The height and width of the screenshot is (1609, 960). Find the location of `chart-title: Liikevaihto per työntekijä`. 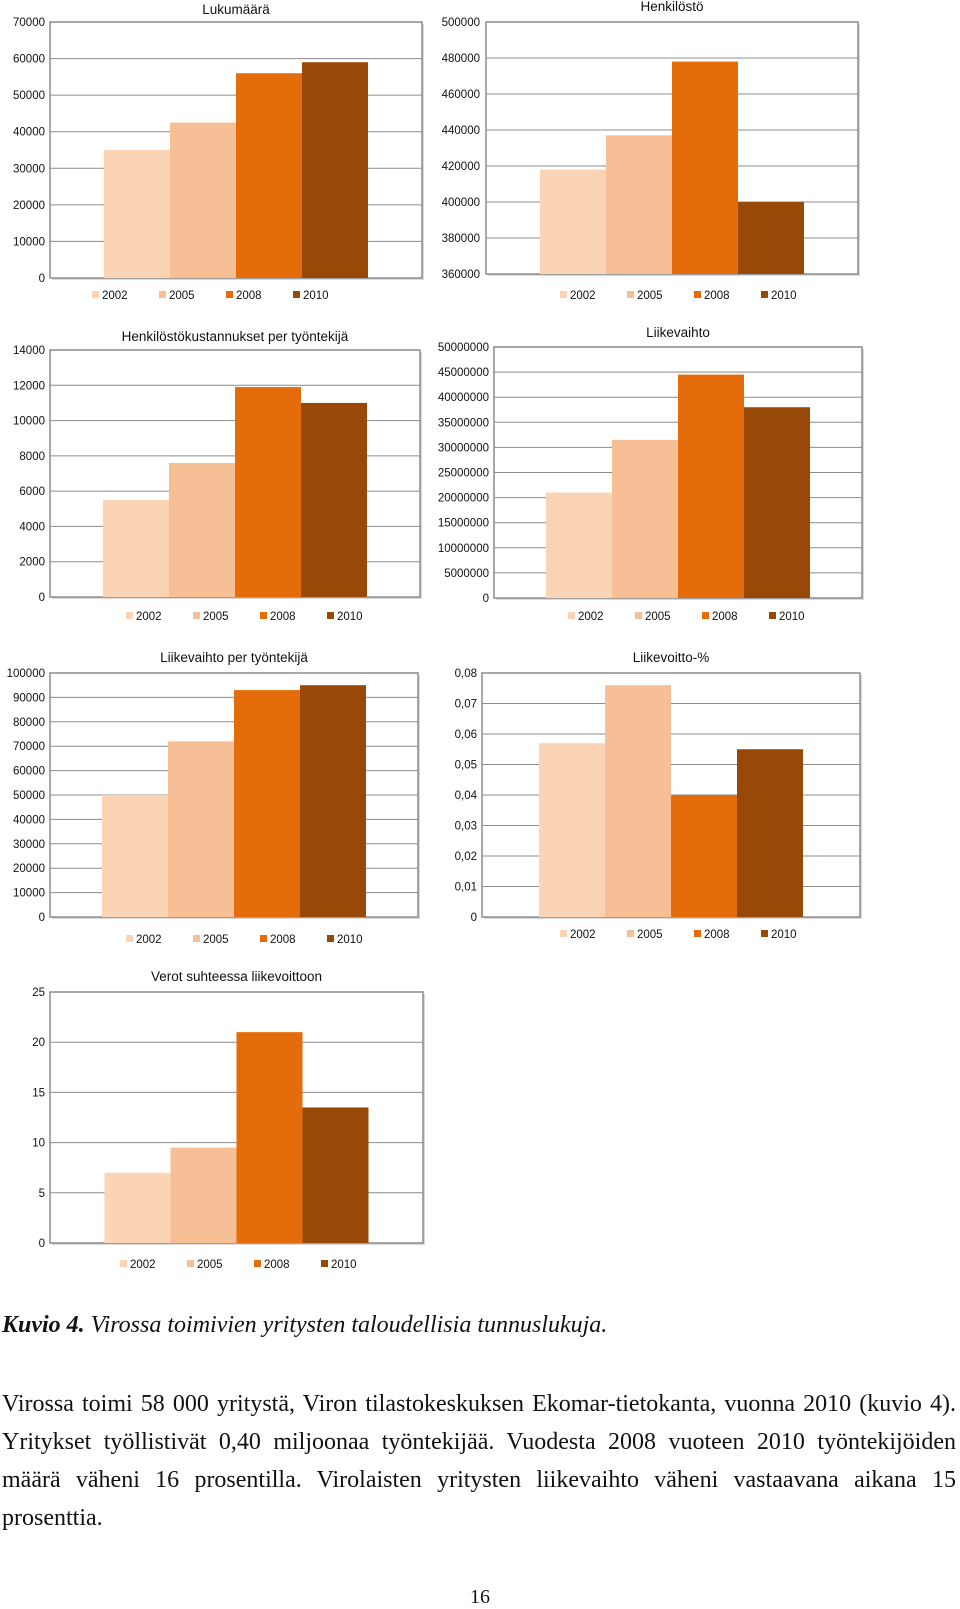

chart-title: Liikevaihto per työntekijä is located at coordinates (234, 657).